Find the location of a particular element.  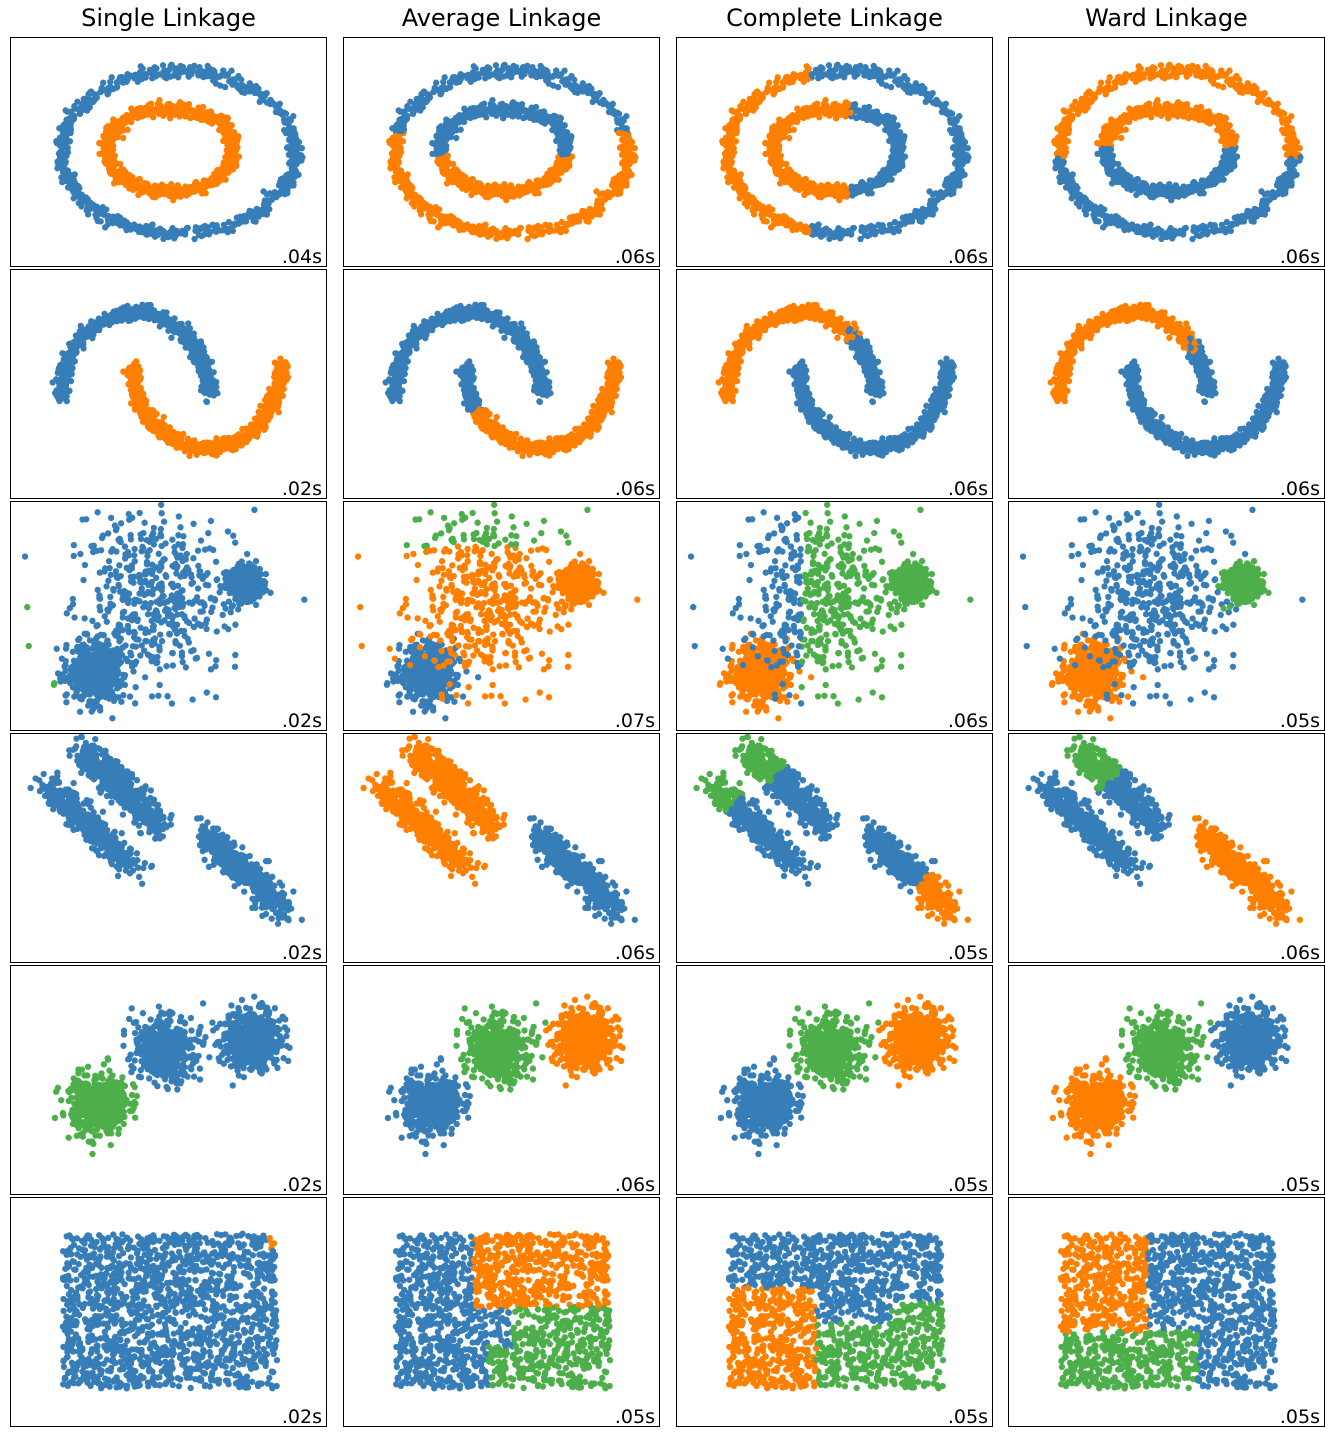

scatter-plot is located at coordinates (845, 152).